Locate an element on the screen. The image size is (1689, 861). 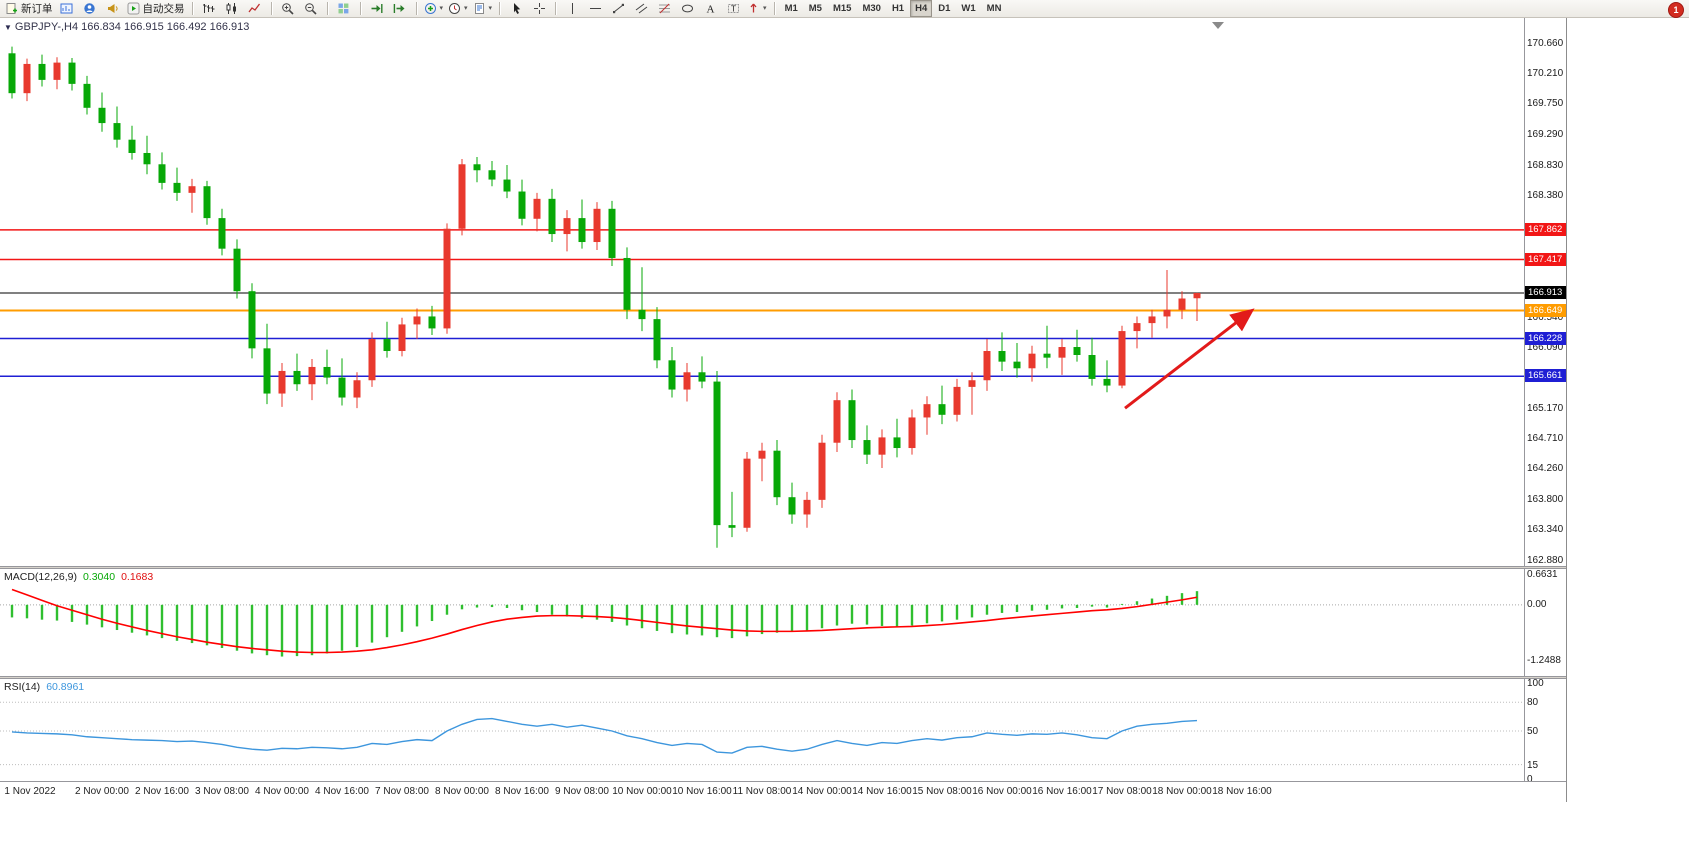
macd-panel is located at coordinates (762, 622).